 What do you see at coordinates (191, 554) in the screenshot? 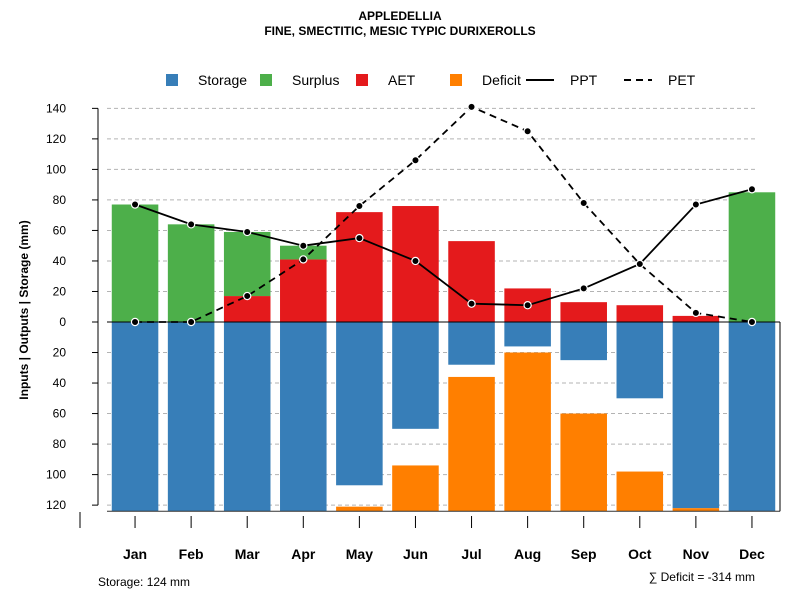
I see `x-tick-label: Feb` at bounding box center [191, 554].